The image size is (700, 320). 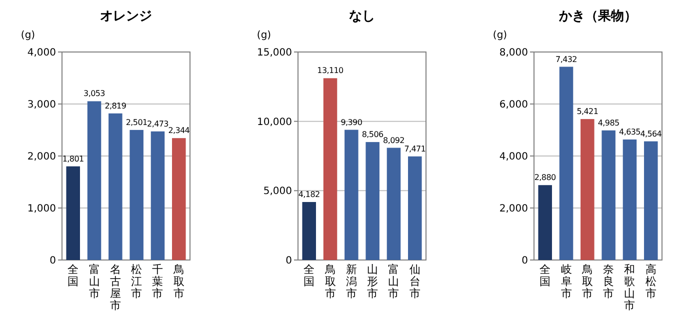 I want to click on data-label: 3,053, so click(x=95, y=93).